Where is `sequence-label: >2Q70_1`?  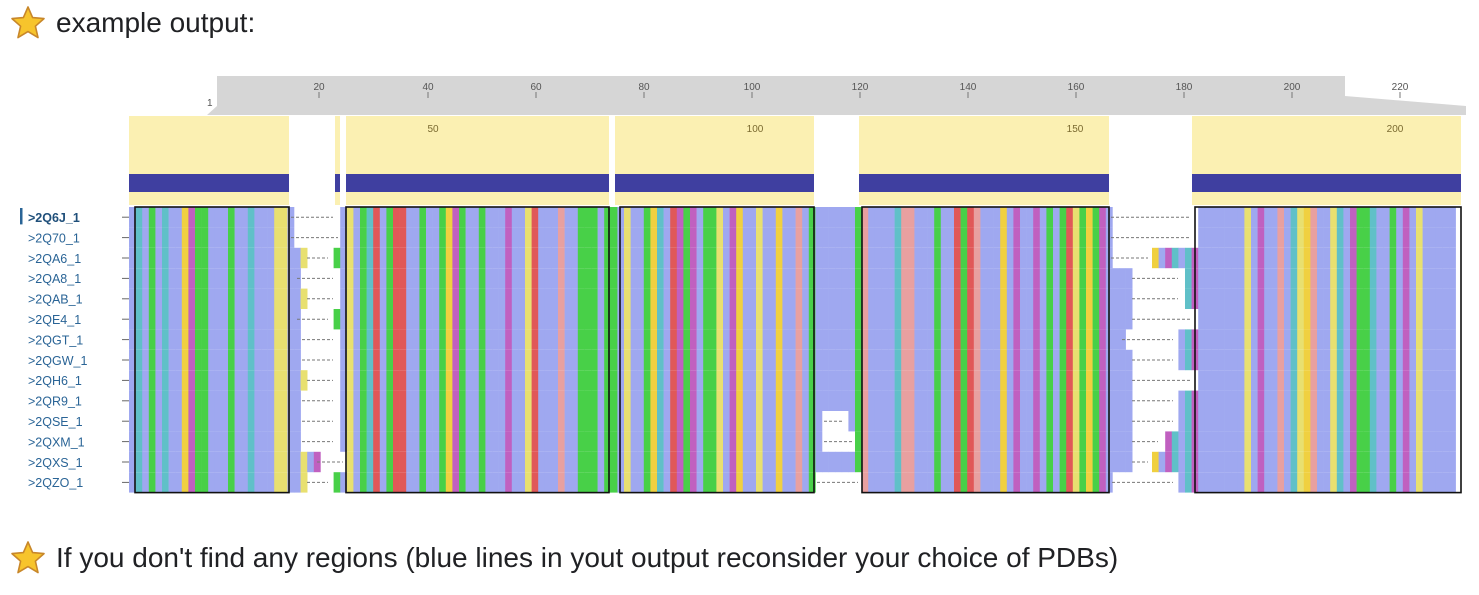 sequence-label: >2Q70_1 is located at coordinates (54, 238).